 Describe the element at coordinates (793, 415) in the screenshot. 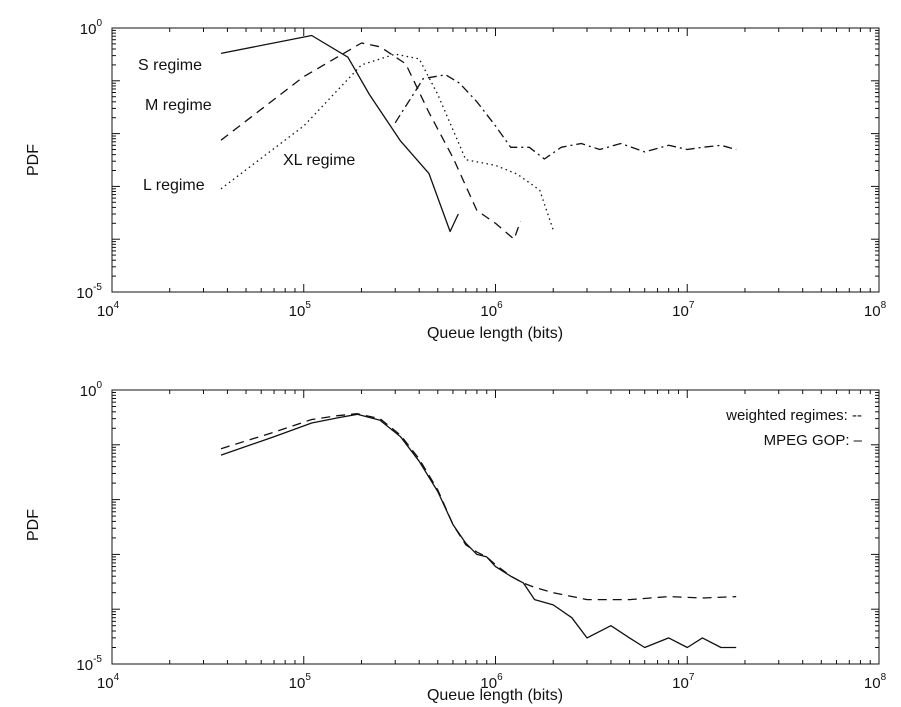

I see `legend-entry-weighted-regimes: weighted regimes: --` at that location.